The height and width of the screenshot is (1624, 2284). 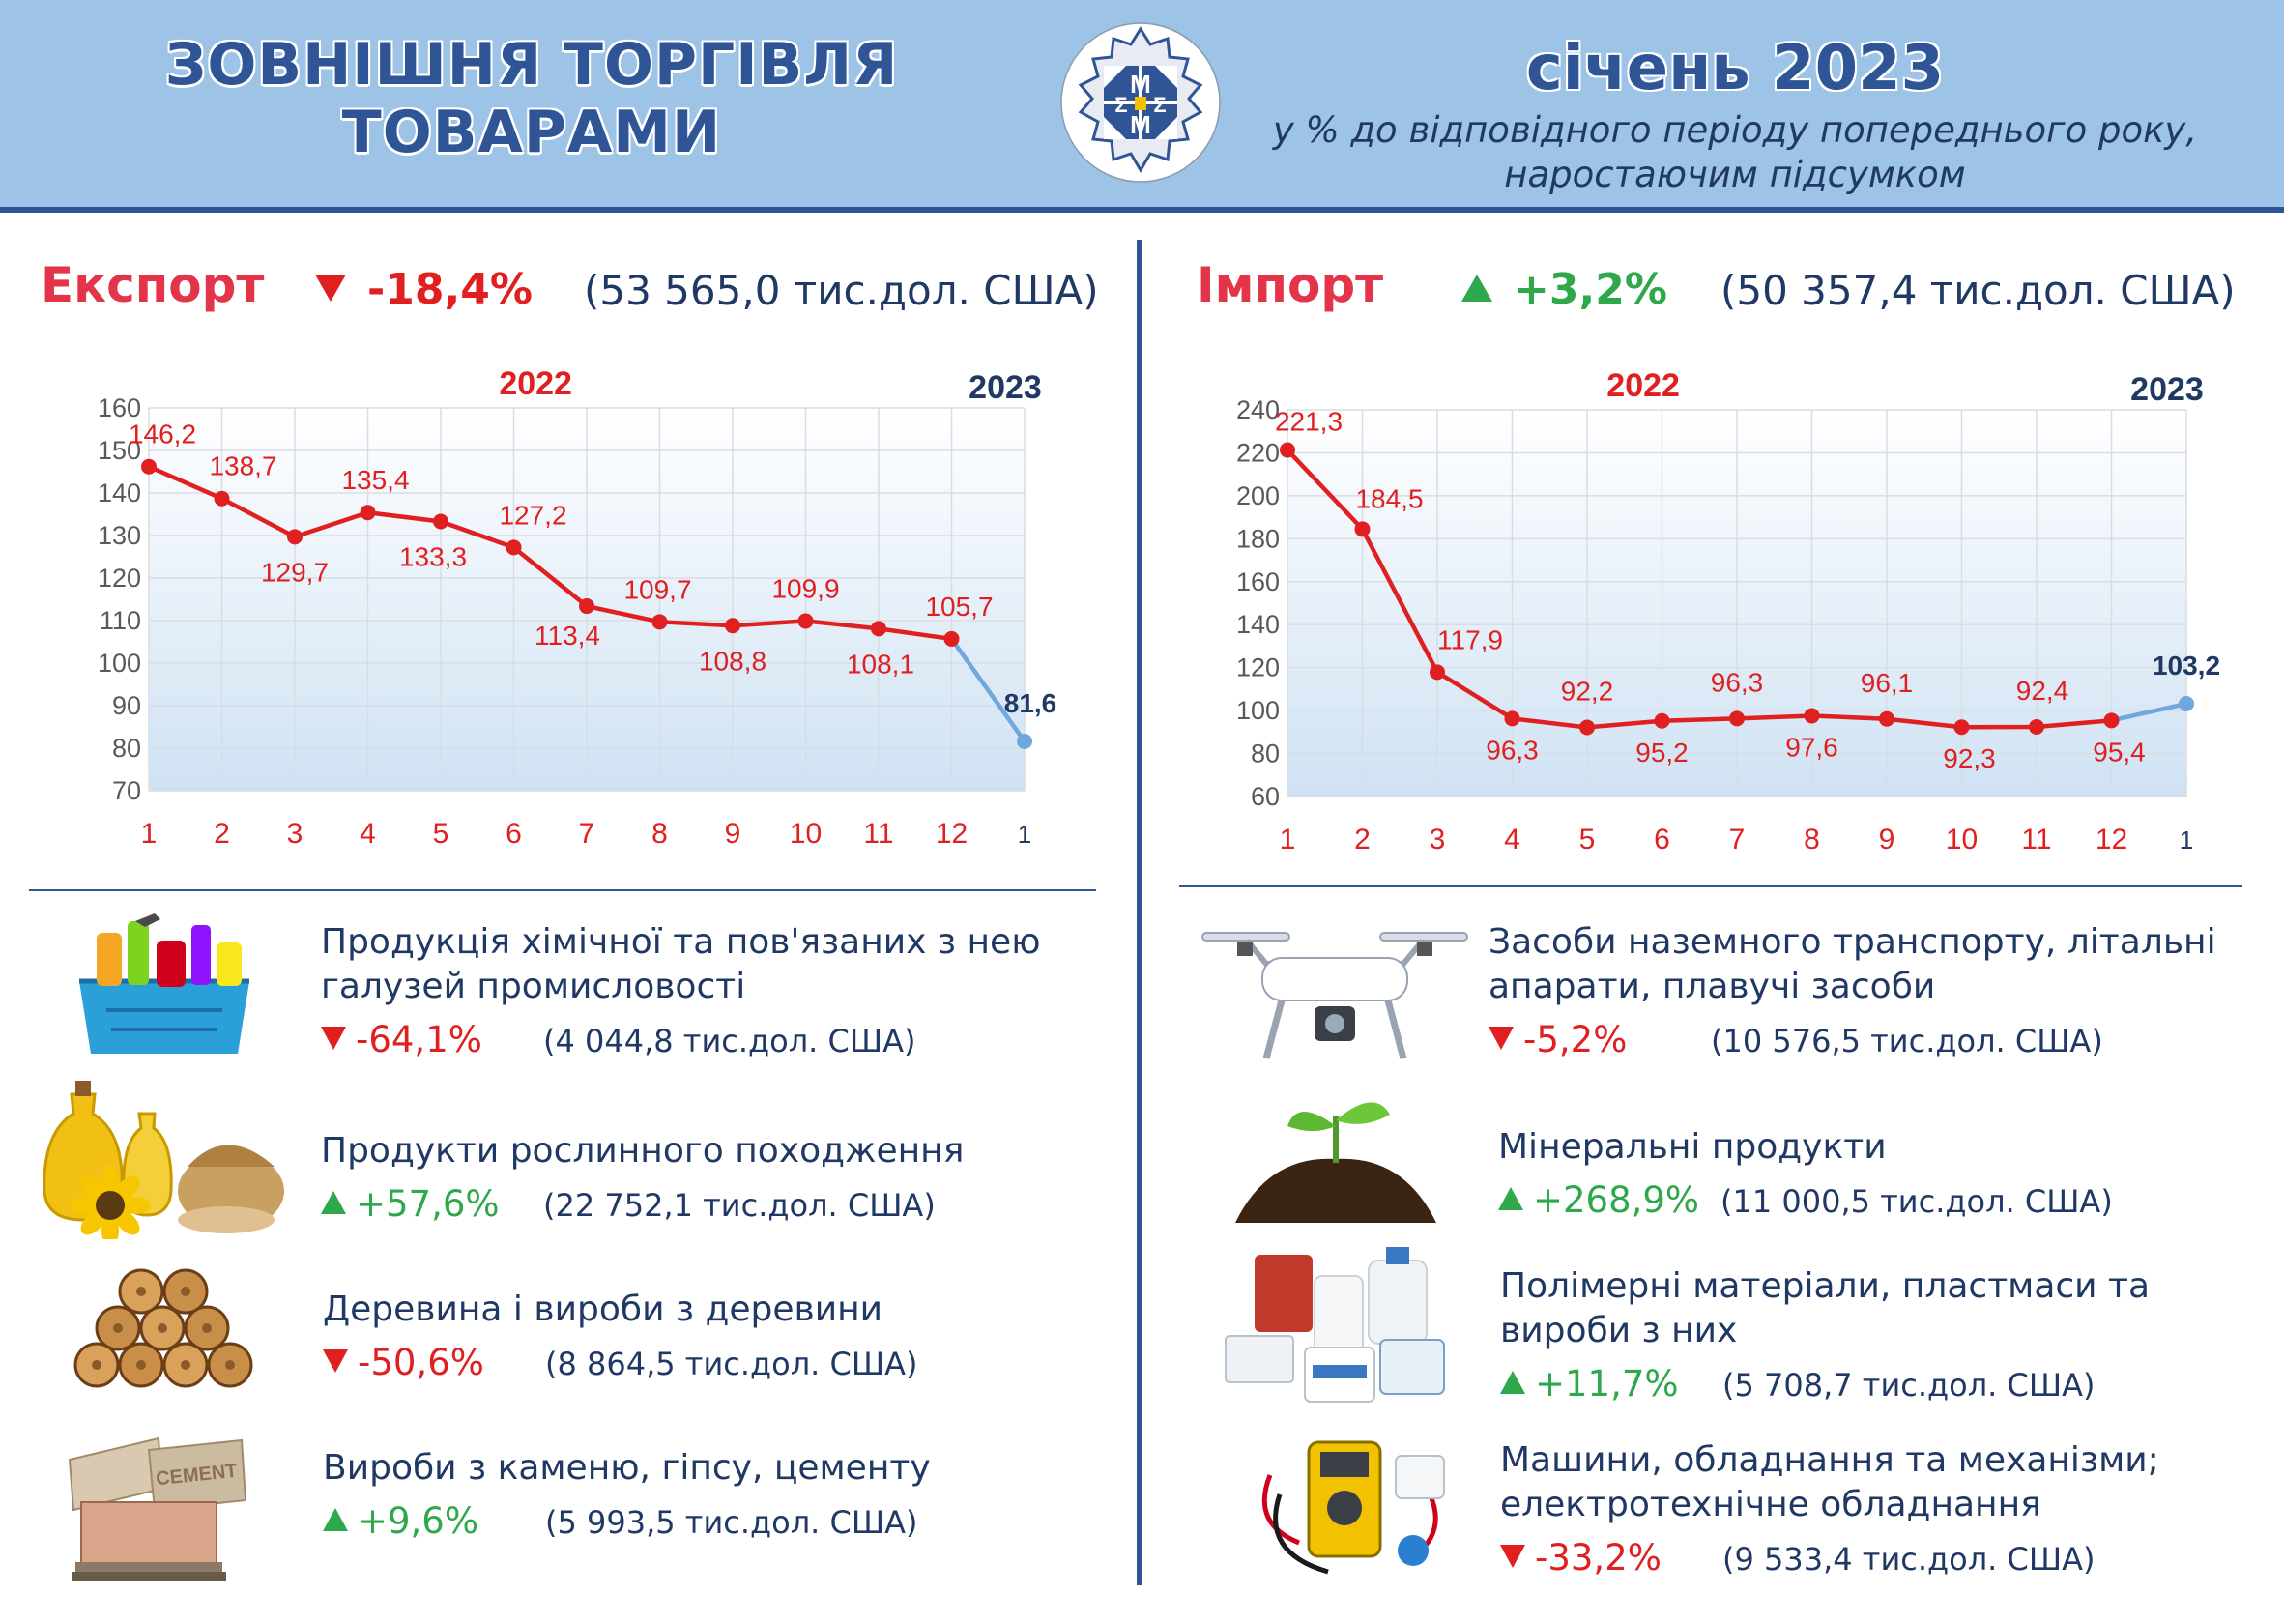 I want to click on x-tick-label: 4, so click(x=1512, y=840).